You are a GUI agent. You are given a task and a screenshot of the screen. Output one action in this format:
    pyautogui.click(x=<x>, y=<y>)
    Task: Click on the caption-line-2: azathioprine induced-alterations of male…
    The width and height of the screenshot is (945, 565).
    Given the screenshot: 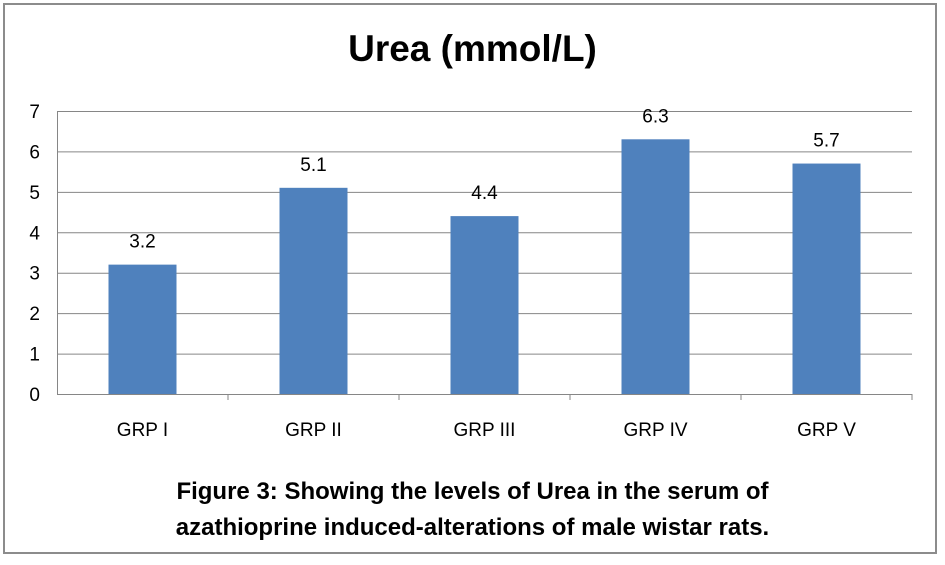 What is the action you would take?
    pyautogui.click(x=472, y=527)
    